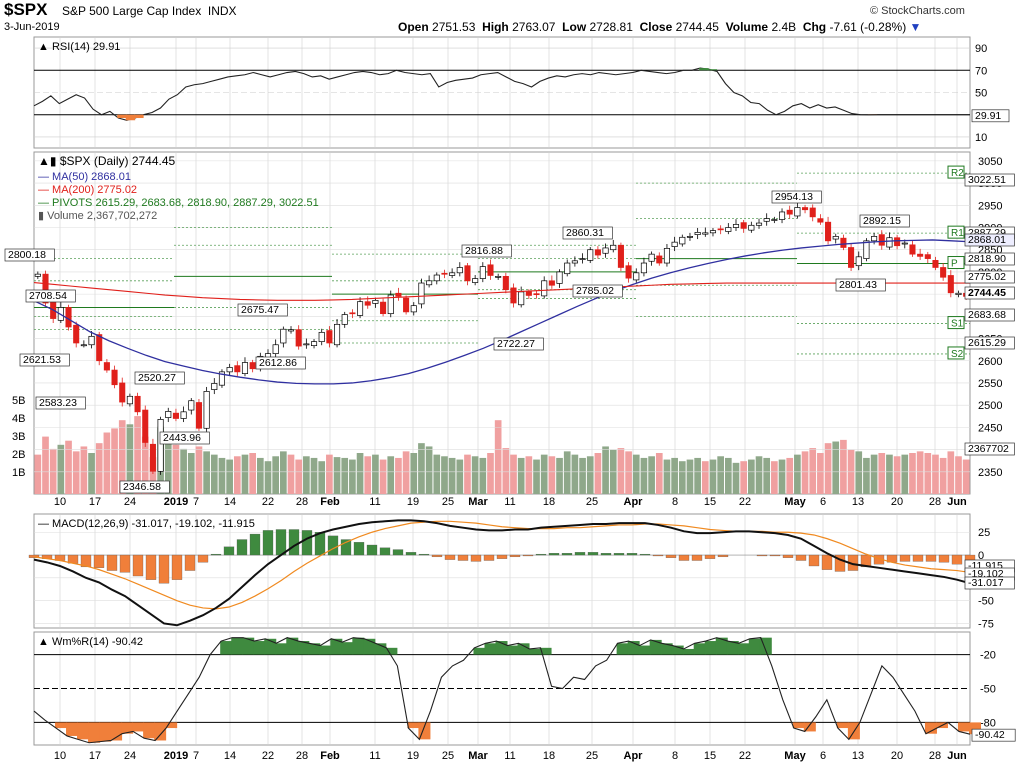 This screenshot has width=1024, height=766. What do you see at coordinates (302, 756) in the screenshot?
I see `x-tick-label: 28` at bounding box center [302, 756].